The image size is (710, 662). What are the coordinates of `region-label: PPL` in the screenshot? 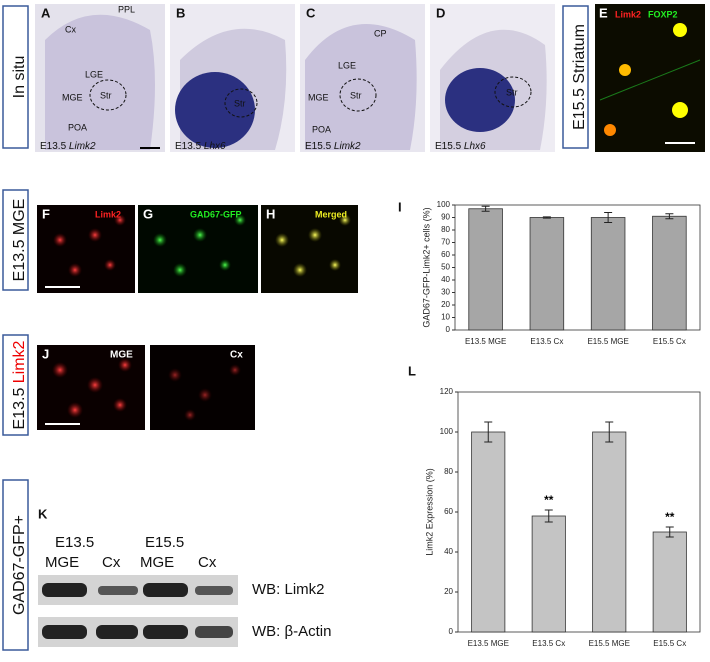 It's located at (126, 9).